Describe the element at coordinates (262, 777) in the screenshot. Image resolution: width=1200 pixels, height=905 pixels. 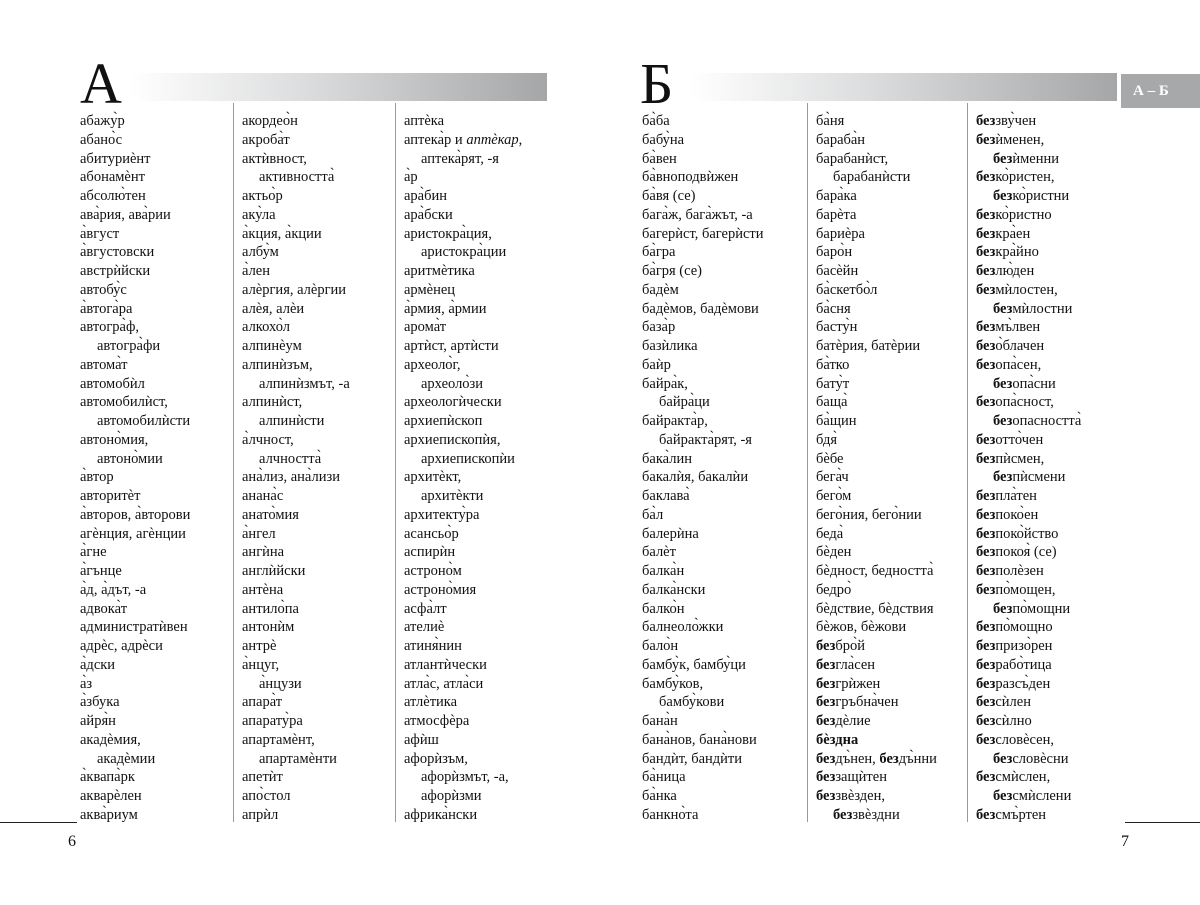
I see `dictionary-entry: апетѝт` at that location.